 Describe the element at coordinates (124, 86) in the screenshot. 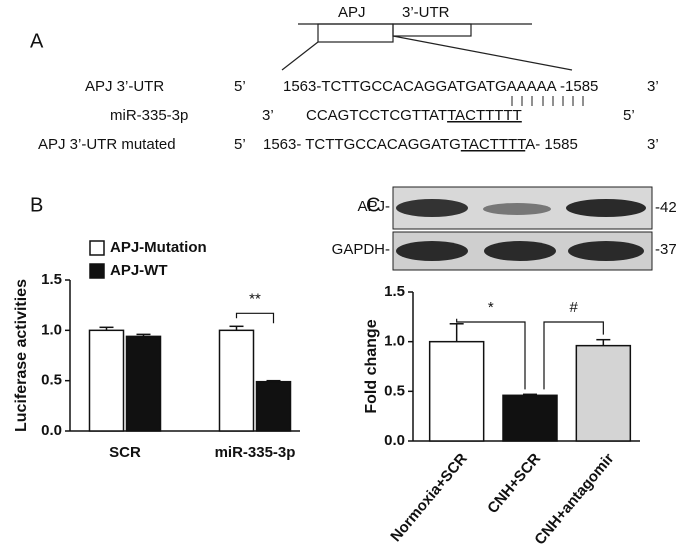

I see `row-label: APJ 3’-UTR` at that location.